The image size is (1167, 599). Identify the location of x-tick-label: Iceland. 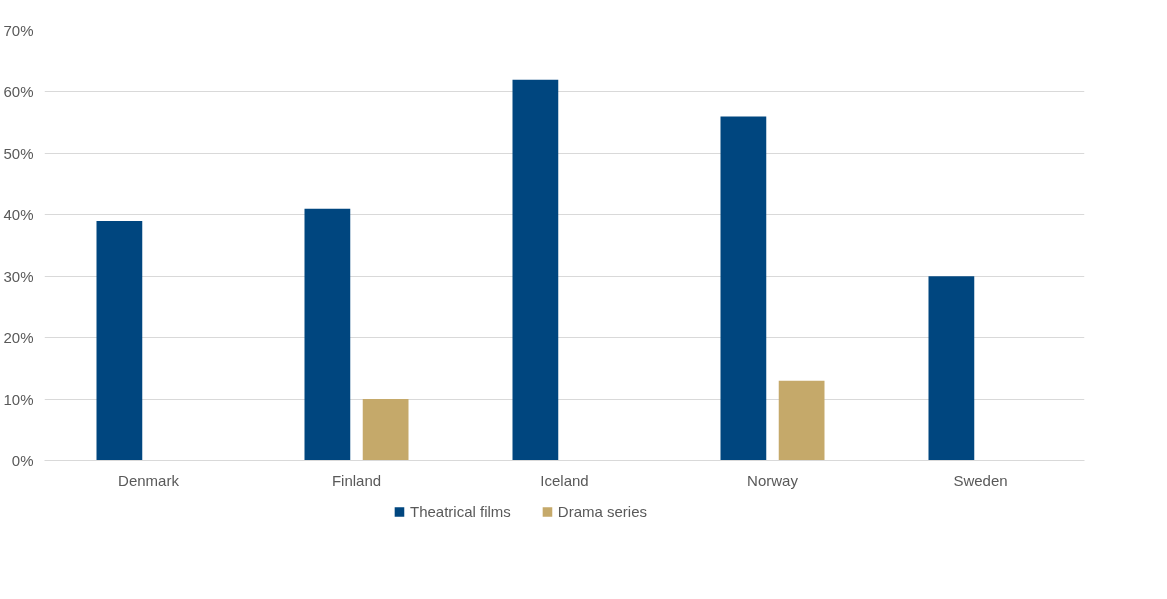
(564, 480).